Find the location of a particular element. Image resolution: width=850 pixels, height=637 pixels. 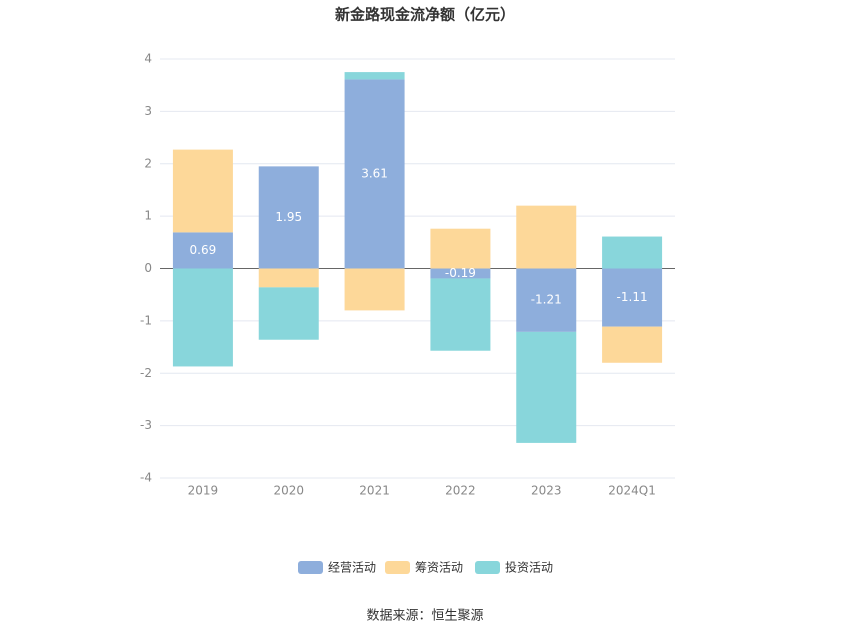

chart-title: 新金路现金流净额（亿元） is located at coordinates (425, 15).